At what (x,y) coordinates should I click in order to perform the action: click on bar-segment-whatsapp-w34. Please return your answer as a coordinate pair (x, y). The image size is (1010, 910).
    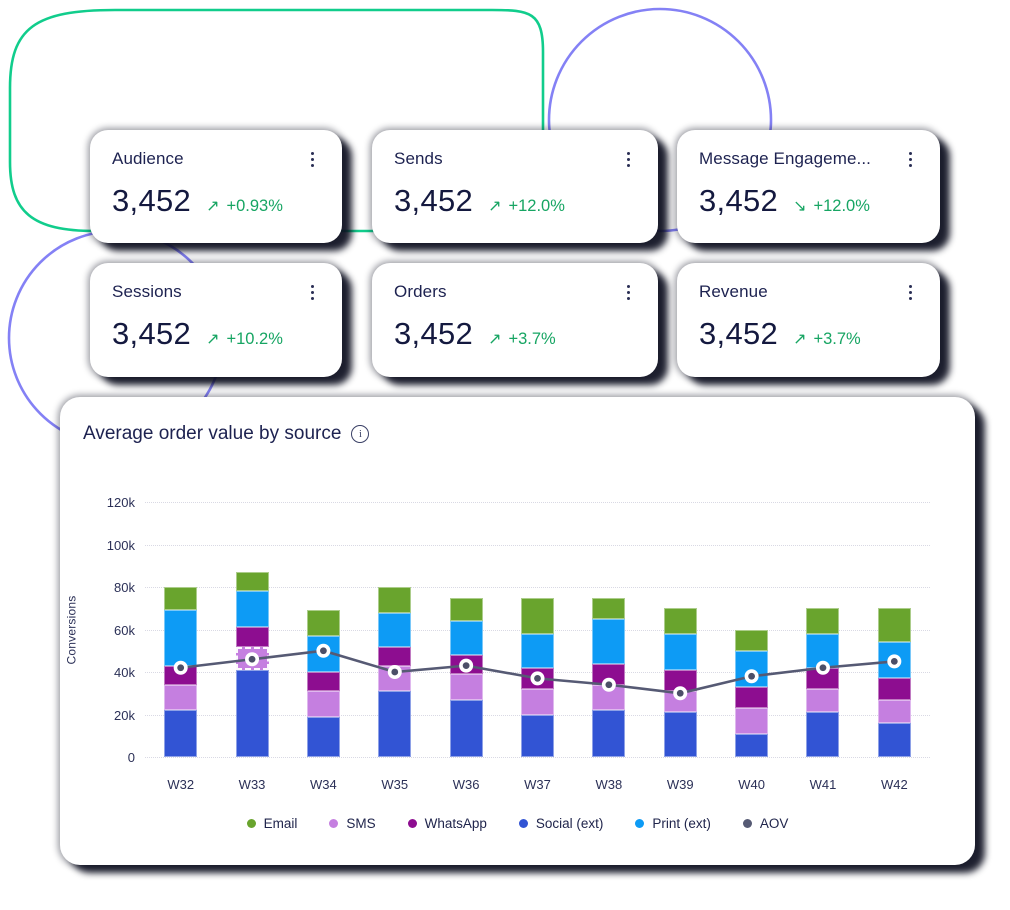
    Looking at the image, I should click on (323, 682).